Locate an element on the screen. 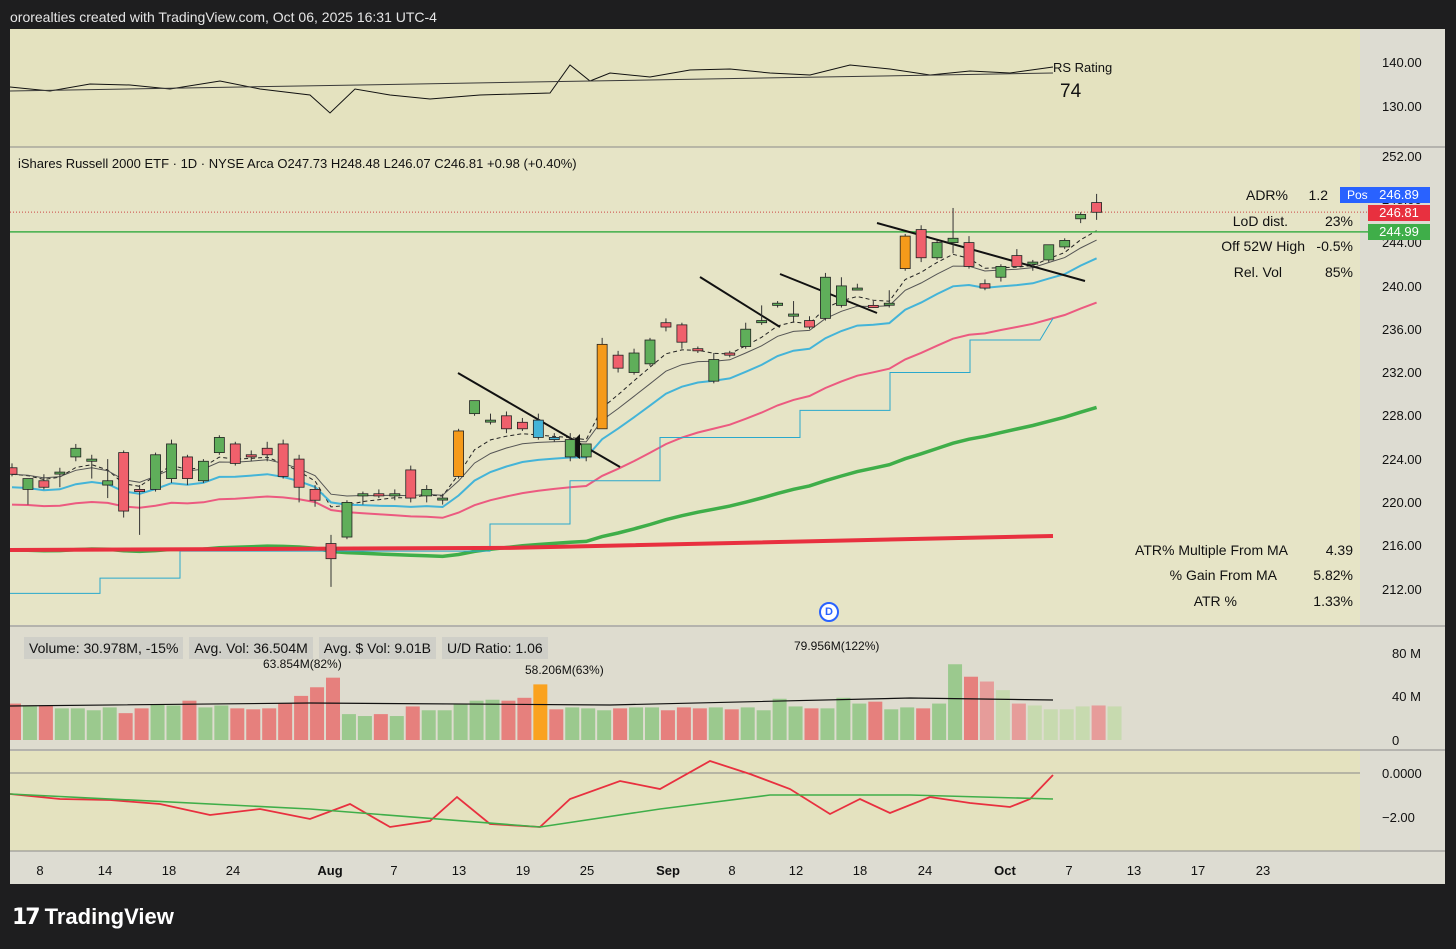 The height and width of the screenshot is (949, 1456). oscillator-pane-bg is located at coordinates (685, 801).